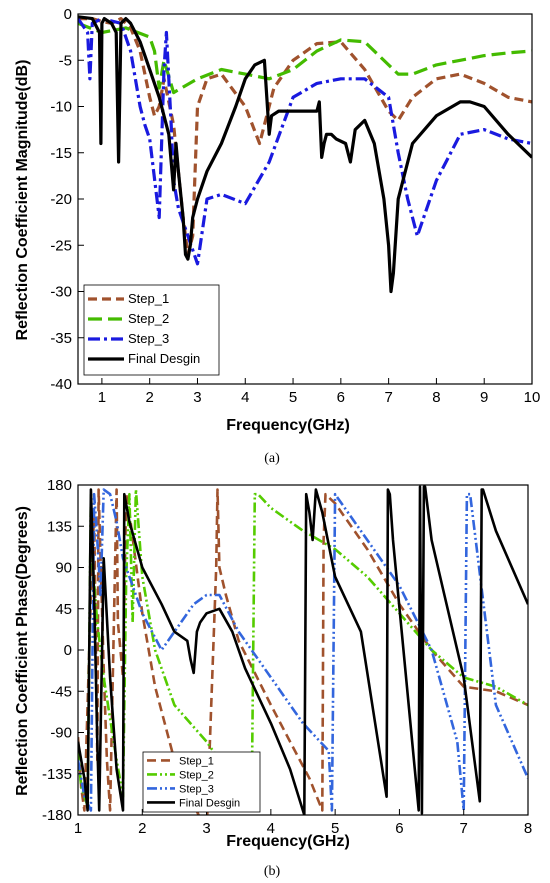 This screenshot has width=550, height=883. What do you see at coordinates (63, 568) in the screenshot?
I see `chart-b-y-tick-label: 90` at bounding box center [63, 568].